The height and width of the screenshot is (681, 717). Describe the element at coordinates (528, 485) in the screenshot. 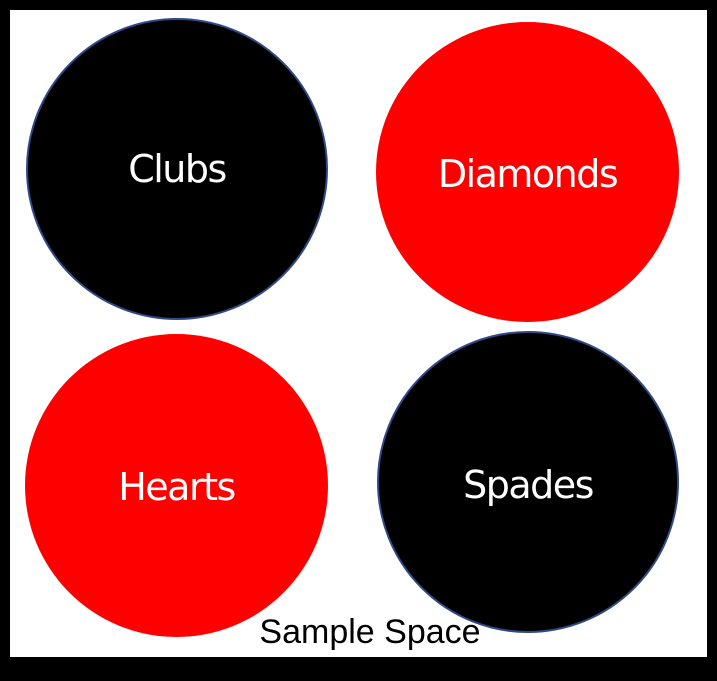

I see `spades-label: Spades` at that location.